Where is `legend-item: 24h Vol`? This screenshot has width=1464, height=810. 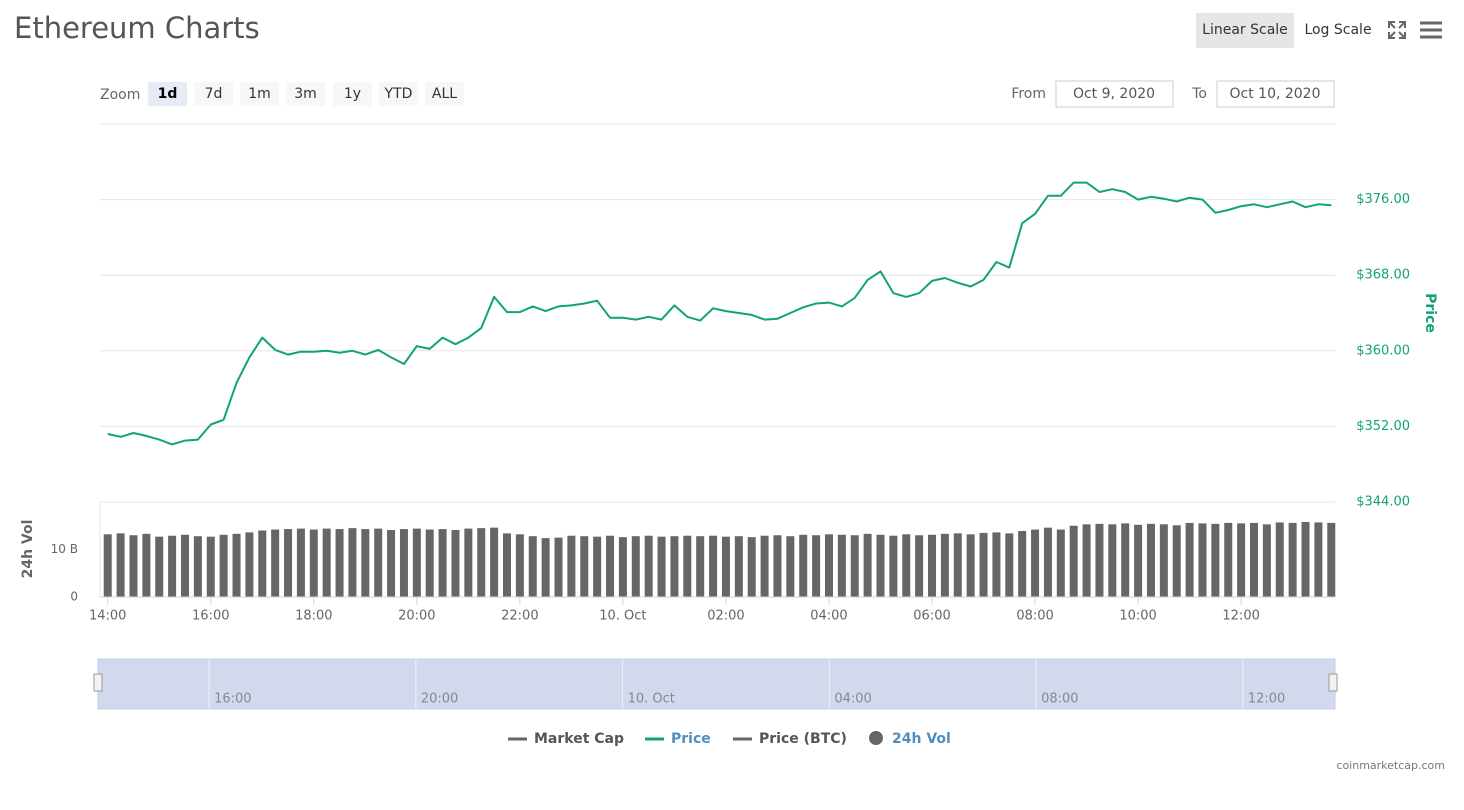 legend-item: 24h Vol is located at coordinates (921, 739).